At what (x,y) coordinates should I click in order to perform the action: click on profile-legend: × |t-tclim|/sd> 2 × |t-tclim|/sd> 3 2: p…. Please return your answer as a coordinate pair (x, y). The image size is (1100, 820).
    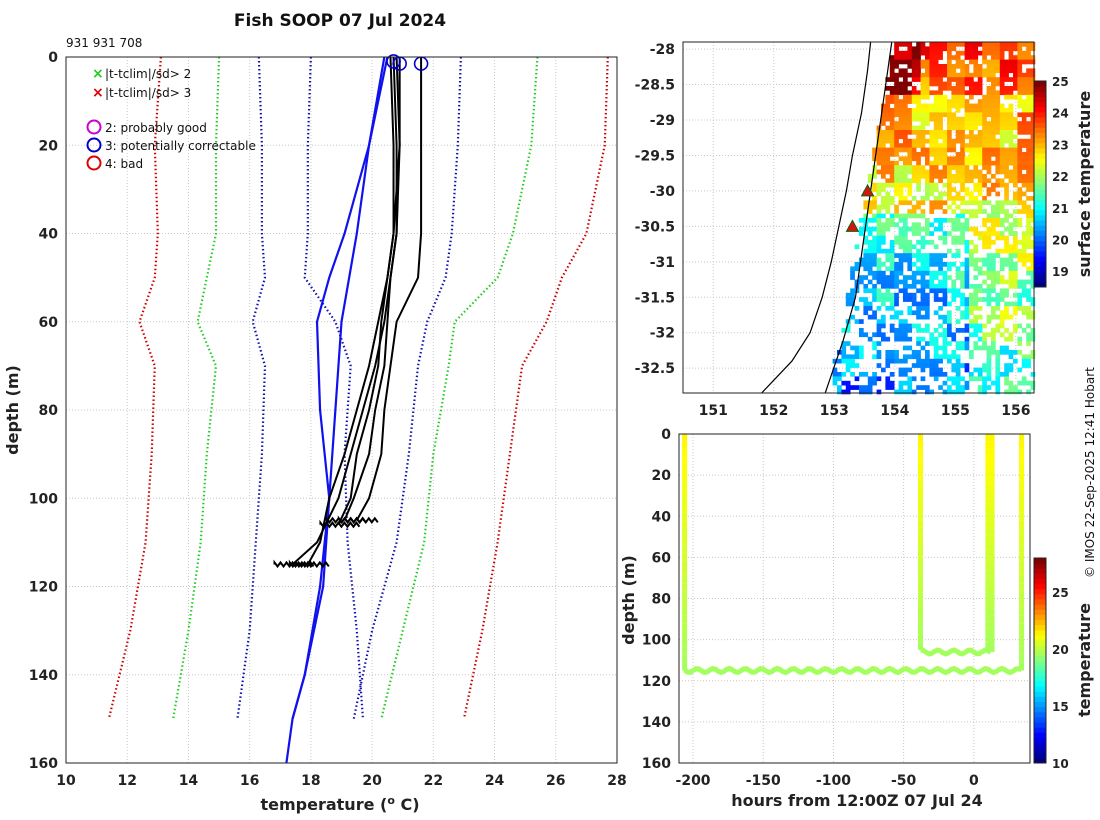
    Looking at the image, I should click on (171, 118).